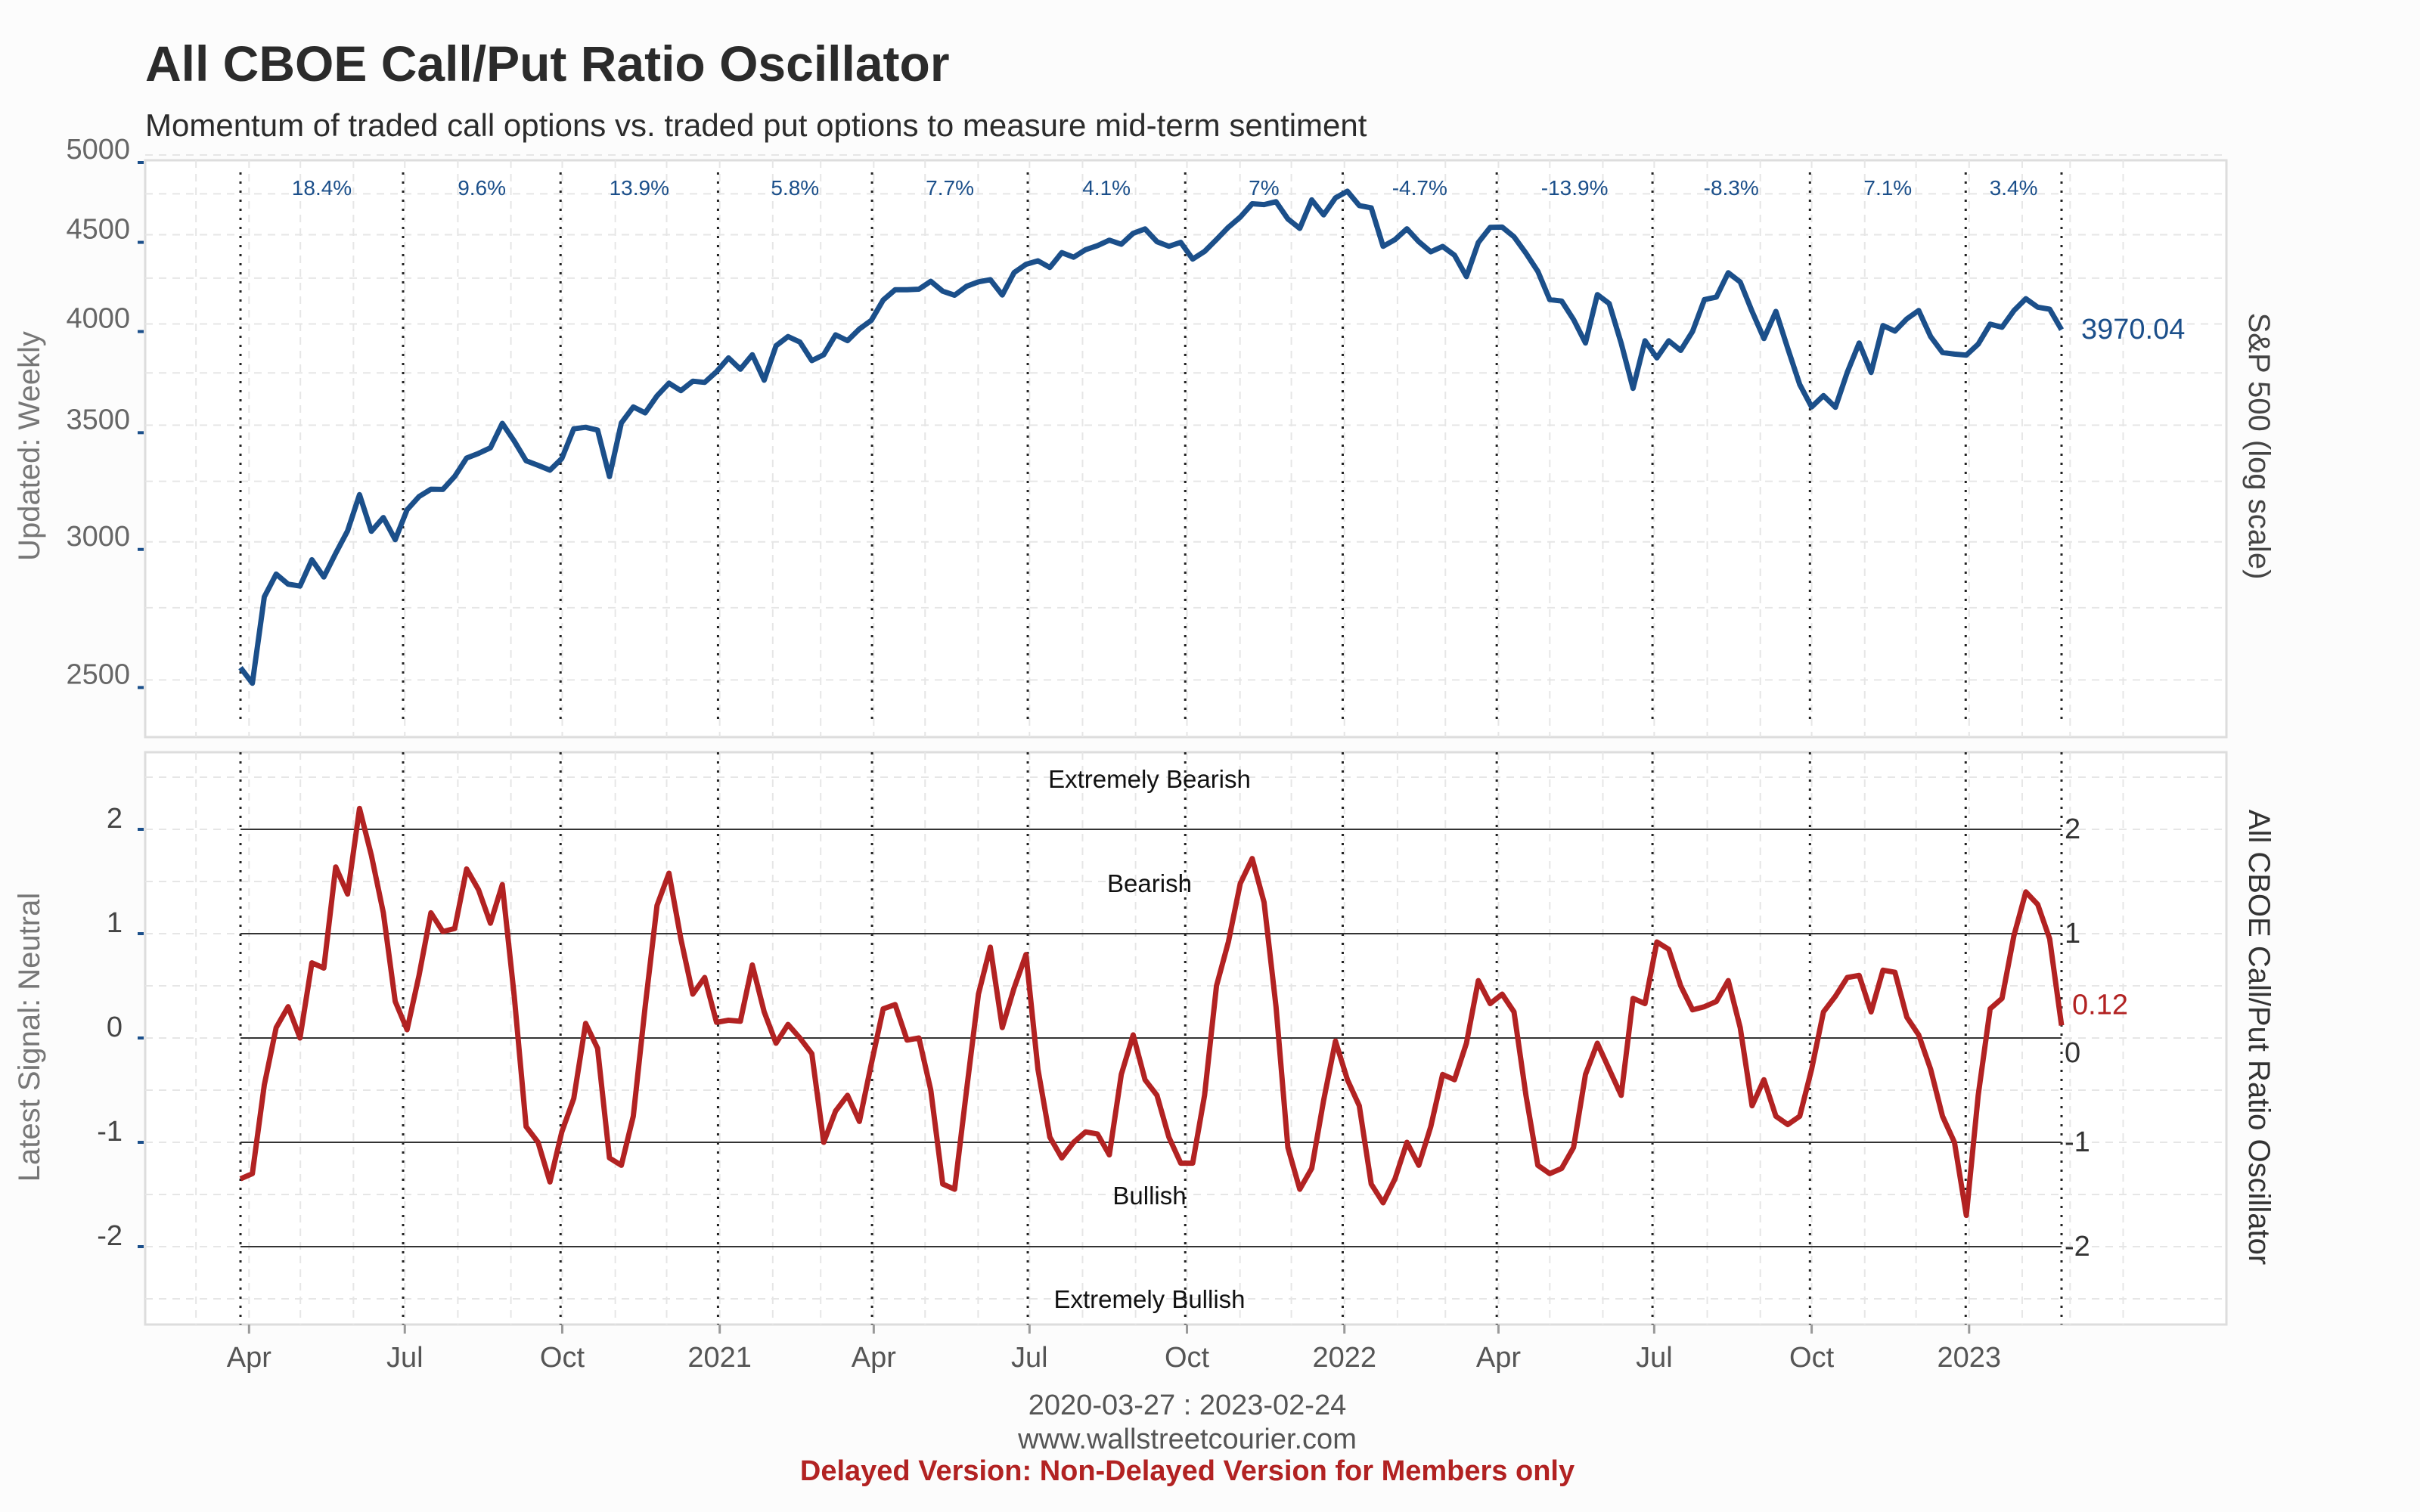 This screenshot has width=2420, height=1512. Describe the element at coordinates (1887, 188) in the screenshot. I see `period-return-label: 7.1%` at that location.